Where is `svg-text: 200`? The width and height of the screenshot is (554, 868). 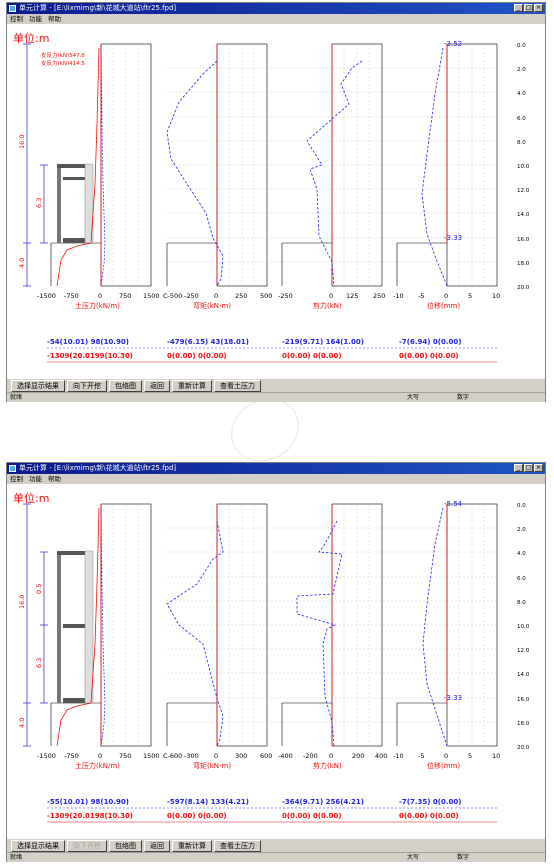 svg-text: 200 is located at coordinates (358, 756).